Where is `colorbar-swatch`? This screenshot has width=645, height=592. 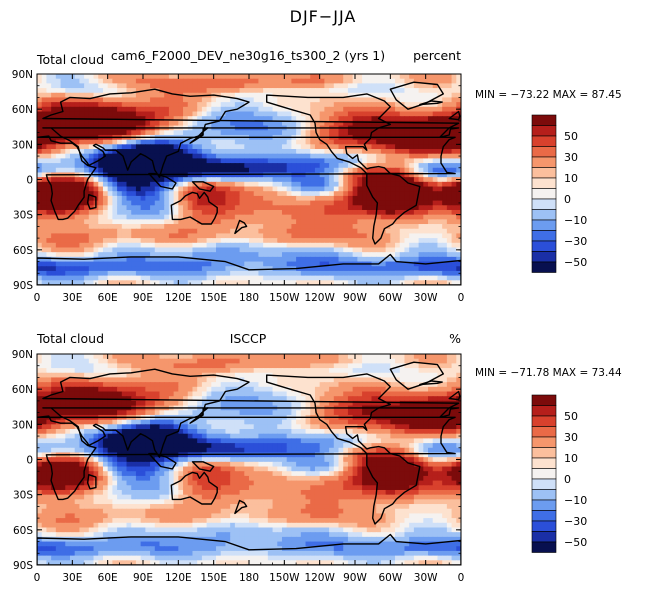
colorbar-swatch is located at coordinates (544, 194).